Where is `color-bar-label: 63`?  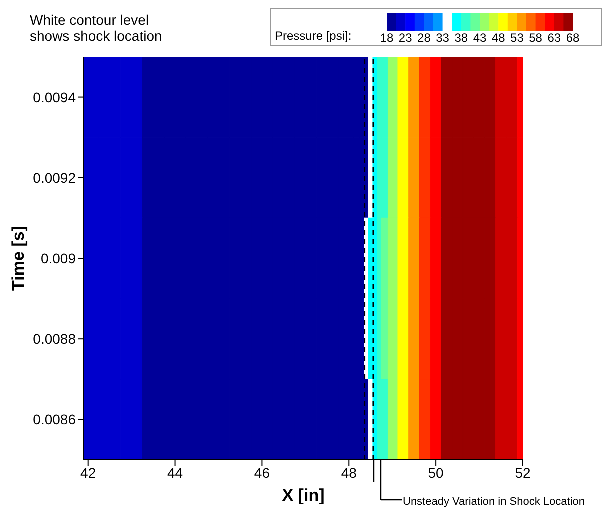
color-bar-label: 63 is located at coordinates (555, 38).